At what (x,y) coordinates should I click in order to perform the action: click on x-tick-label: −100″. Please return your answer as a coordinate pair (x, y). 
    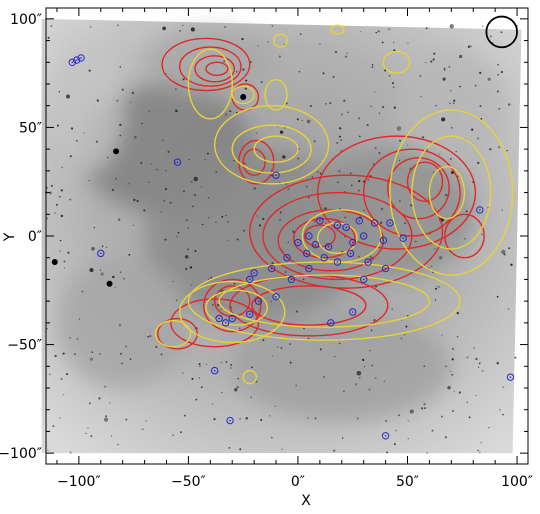
    Looking at the image, I should click on (79, 482).